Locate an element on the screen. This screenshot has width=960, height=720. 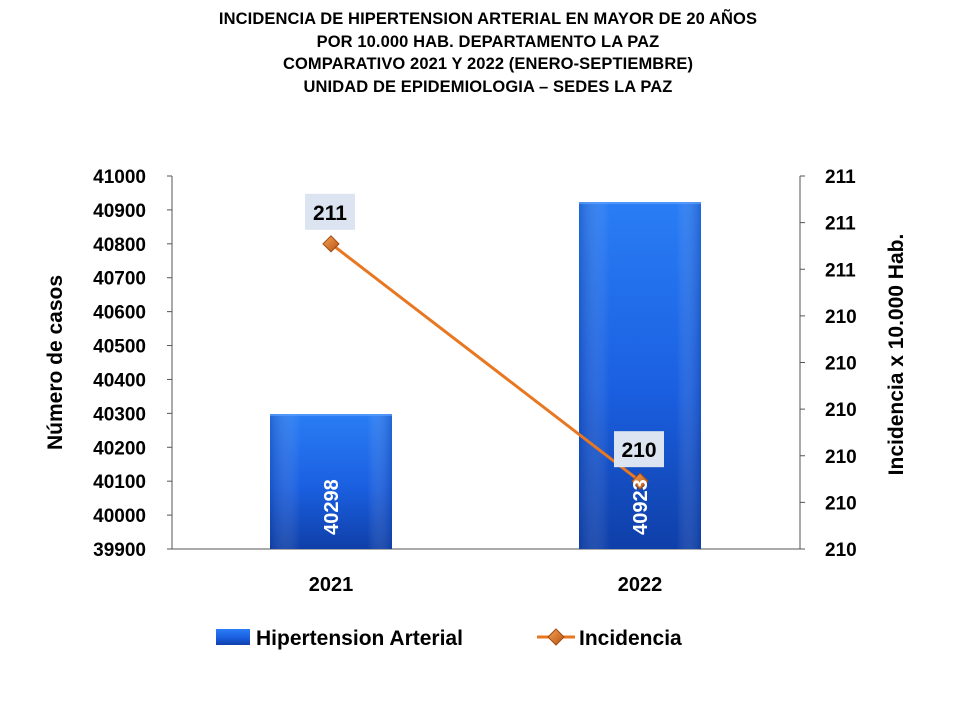
left-tick-label: 40800 is located at coordinates (119, 245).